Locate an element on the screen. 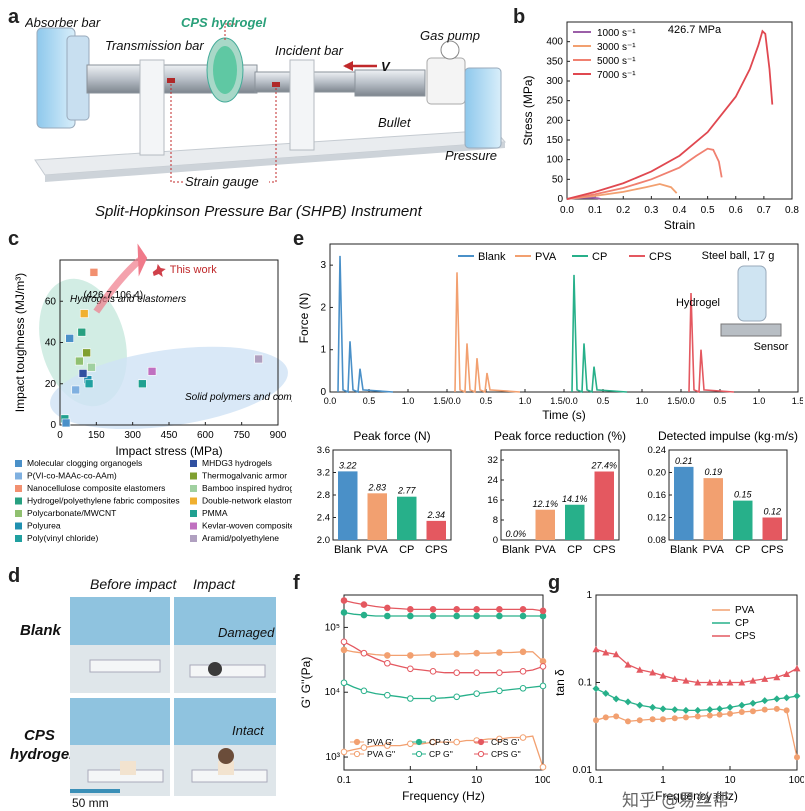  x-tick-label: 0.2 is located at coordinates (623, 210).